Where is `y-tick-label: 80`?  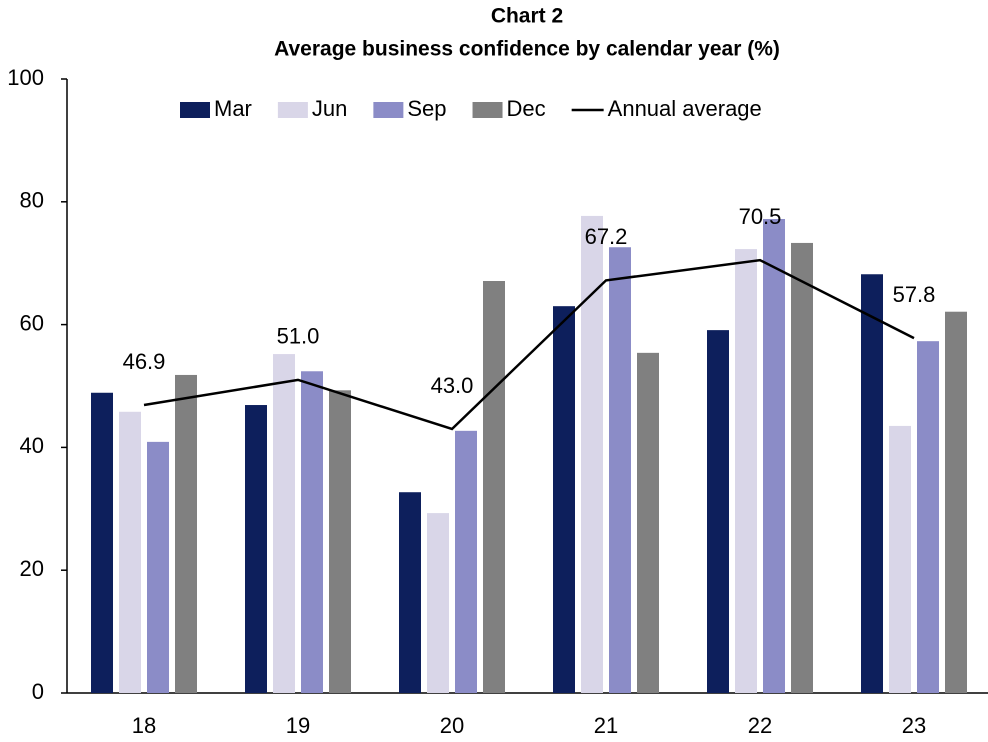 y-tick-label: 80 is located at coordinates (32, 200).